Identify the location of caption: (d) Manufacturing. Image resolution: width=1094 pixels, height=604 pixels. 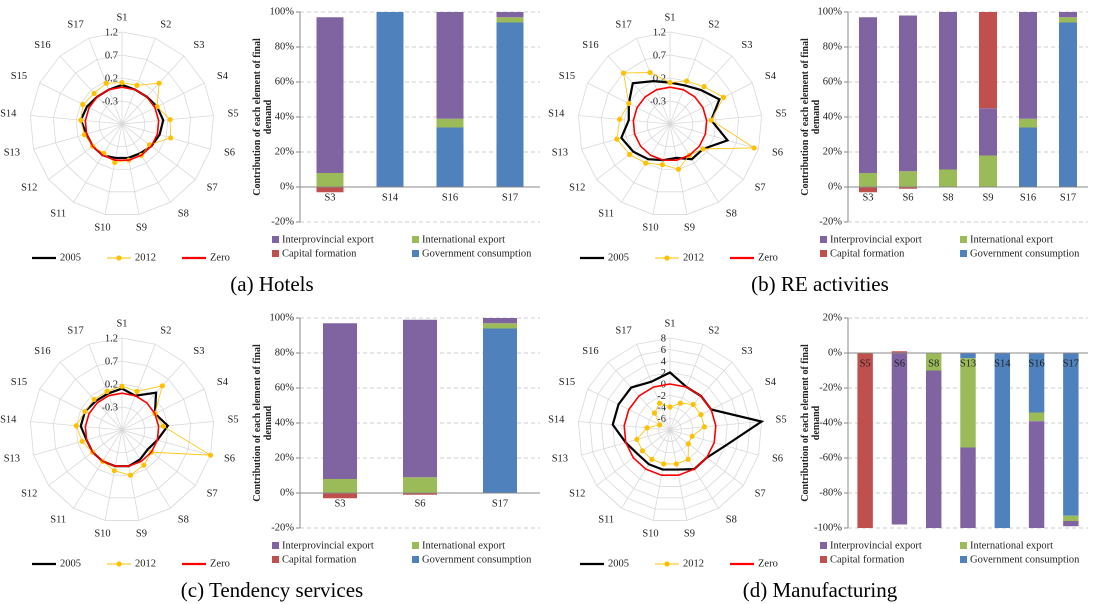
(820, 590).